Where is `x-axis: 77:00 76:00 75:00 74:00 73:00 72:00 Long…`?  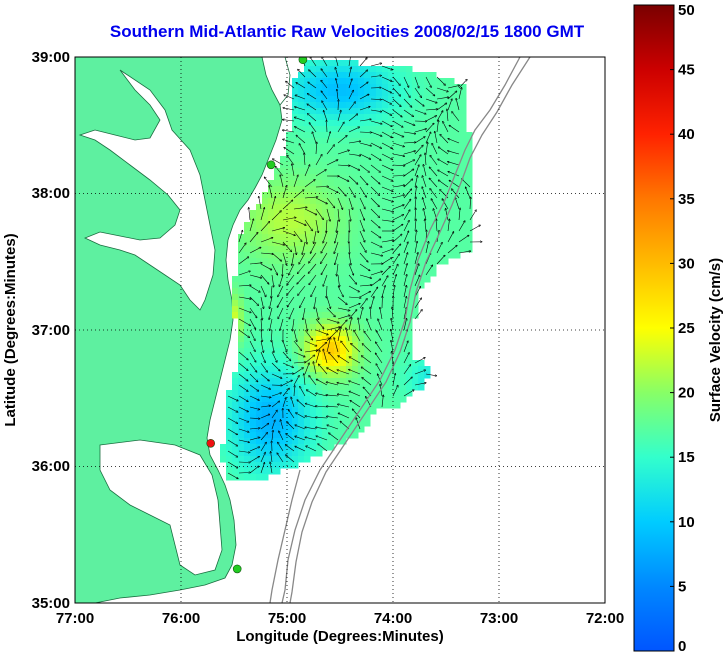 x-axis: 77:00 76:00 75:00 74:00 73:00 72:00 Long… is located at coordinates (340, 627).